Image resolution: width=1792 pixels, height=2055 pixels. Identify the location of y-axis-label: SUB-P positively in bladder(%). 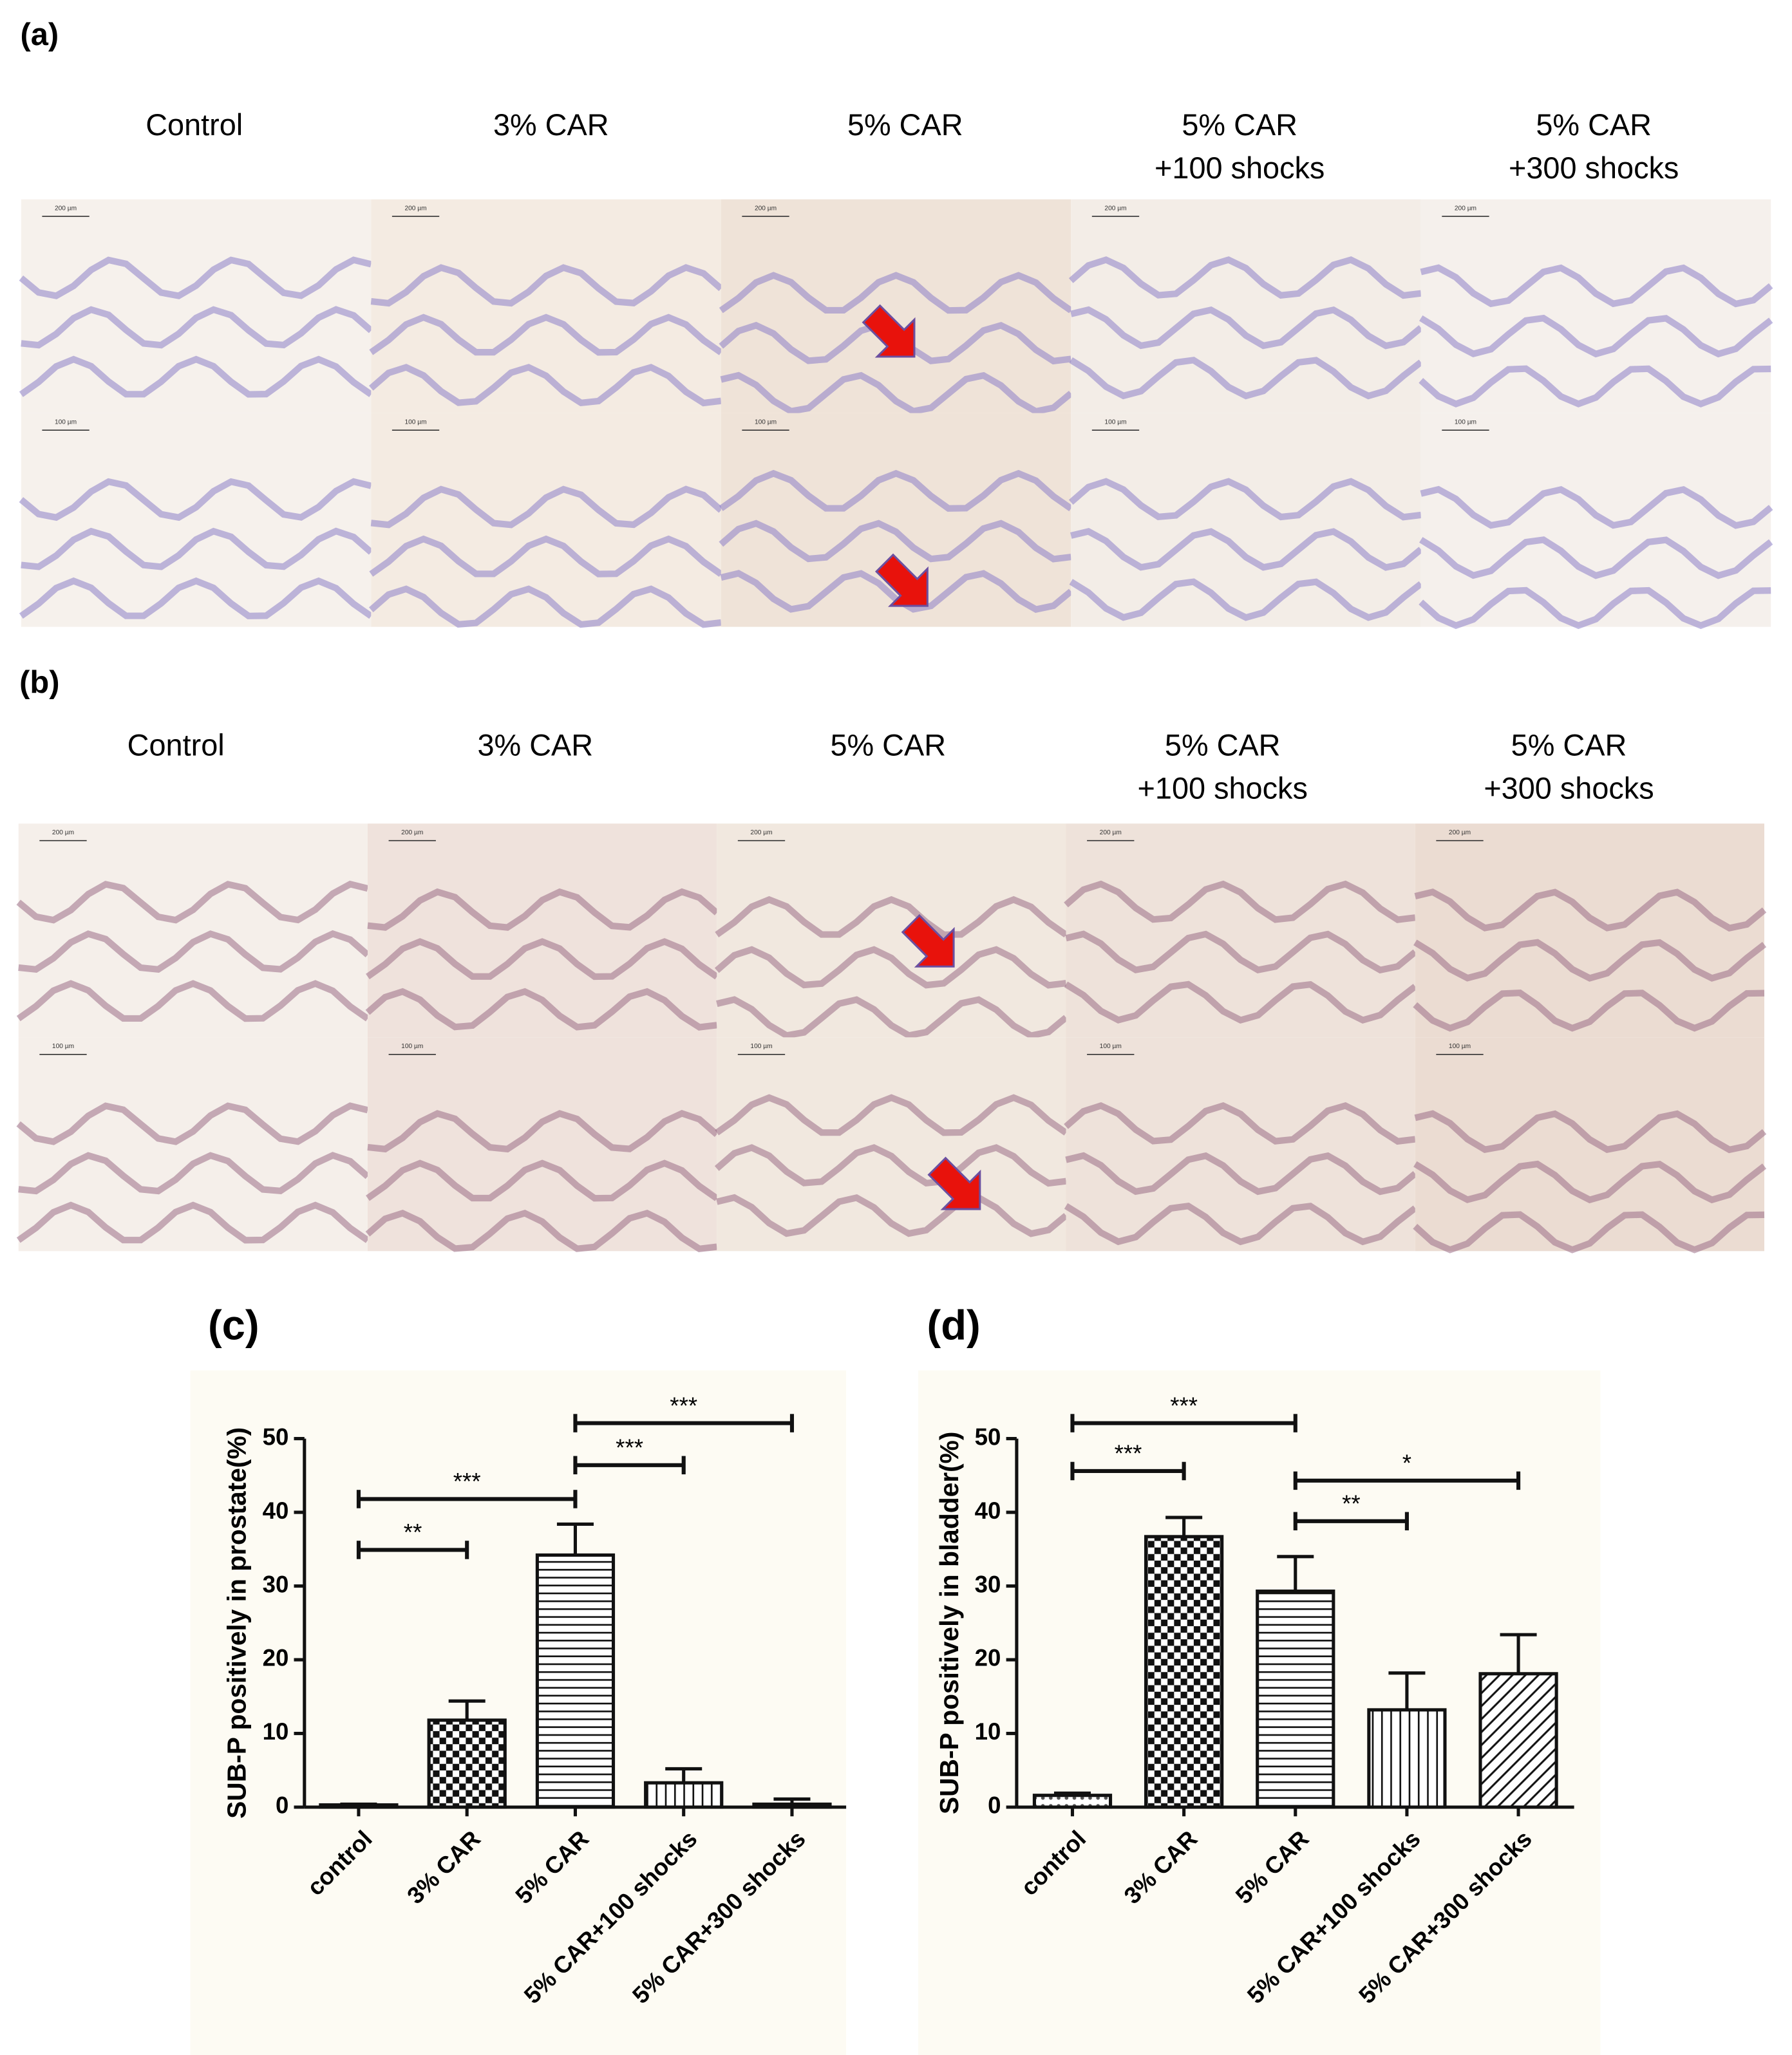
(949, 1623).